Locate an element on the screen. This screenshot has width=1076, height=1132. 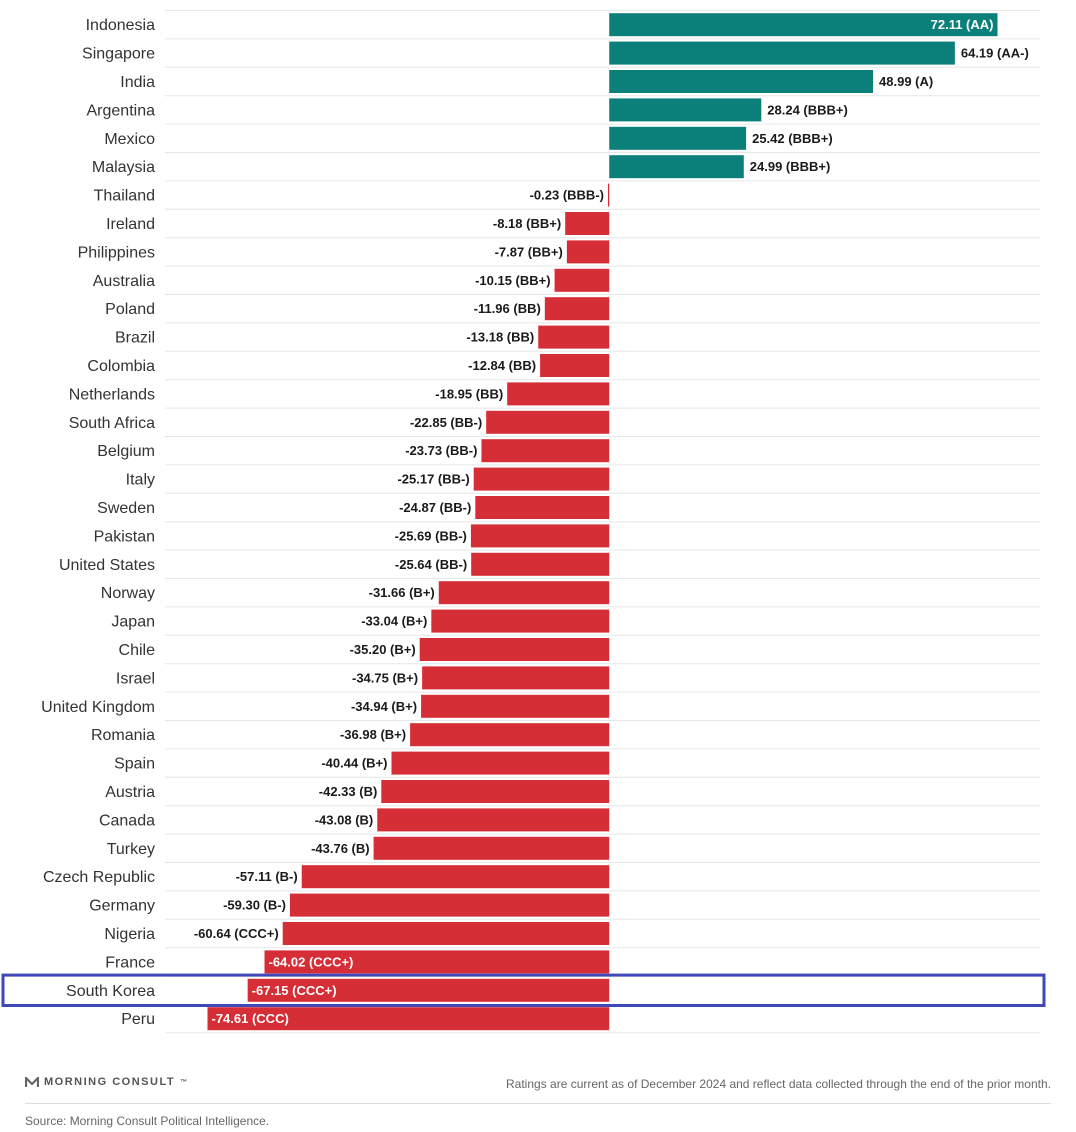
data-label: -60.64 (CCC+) is located at coordinates (236, 933).